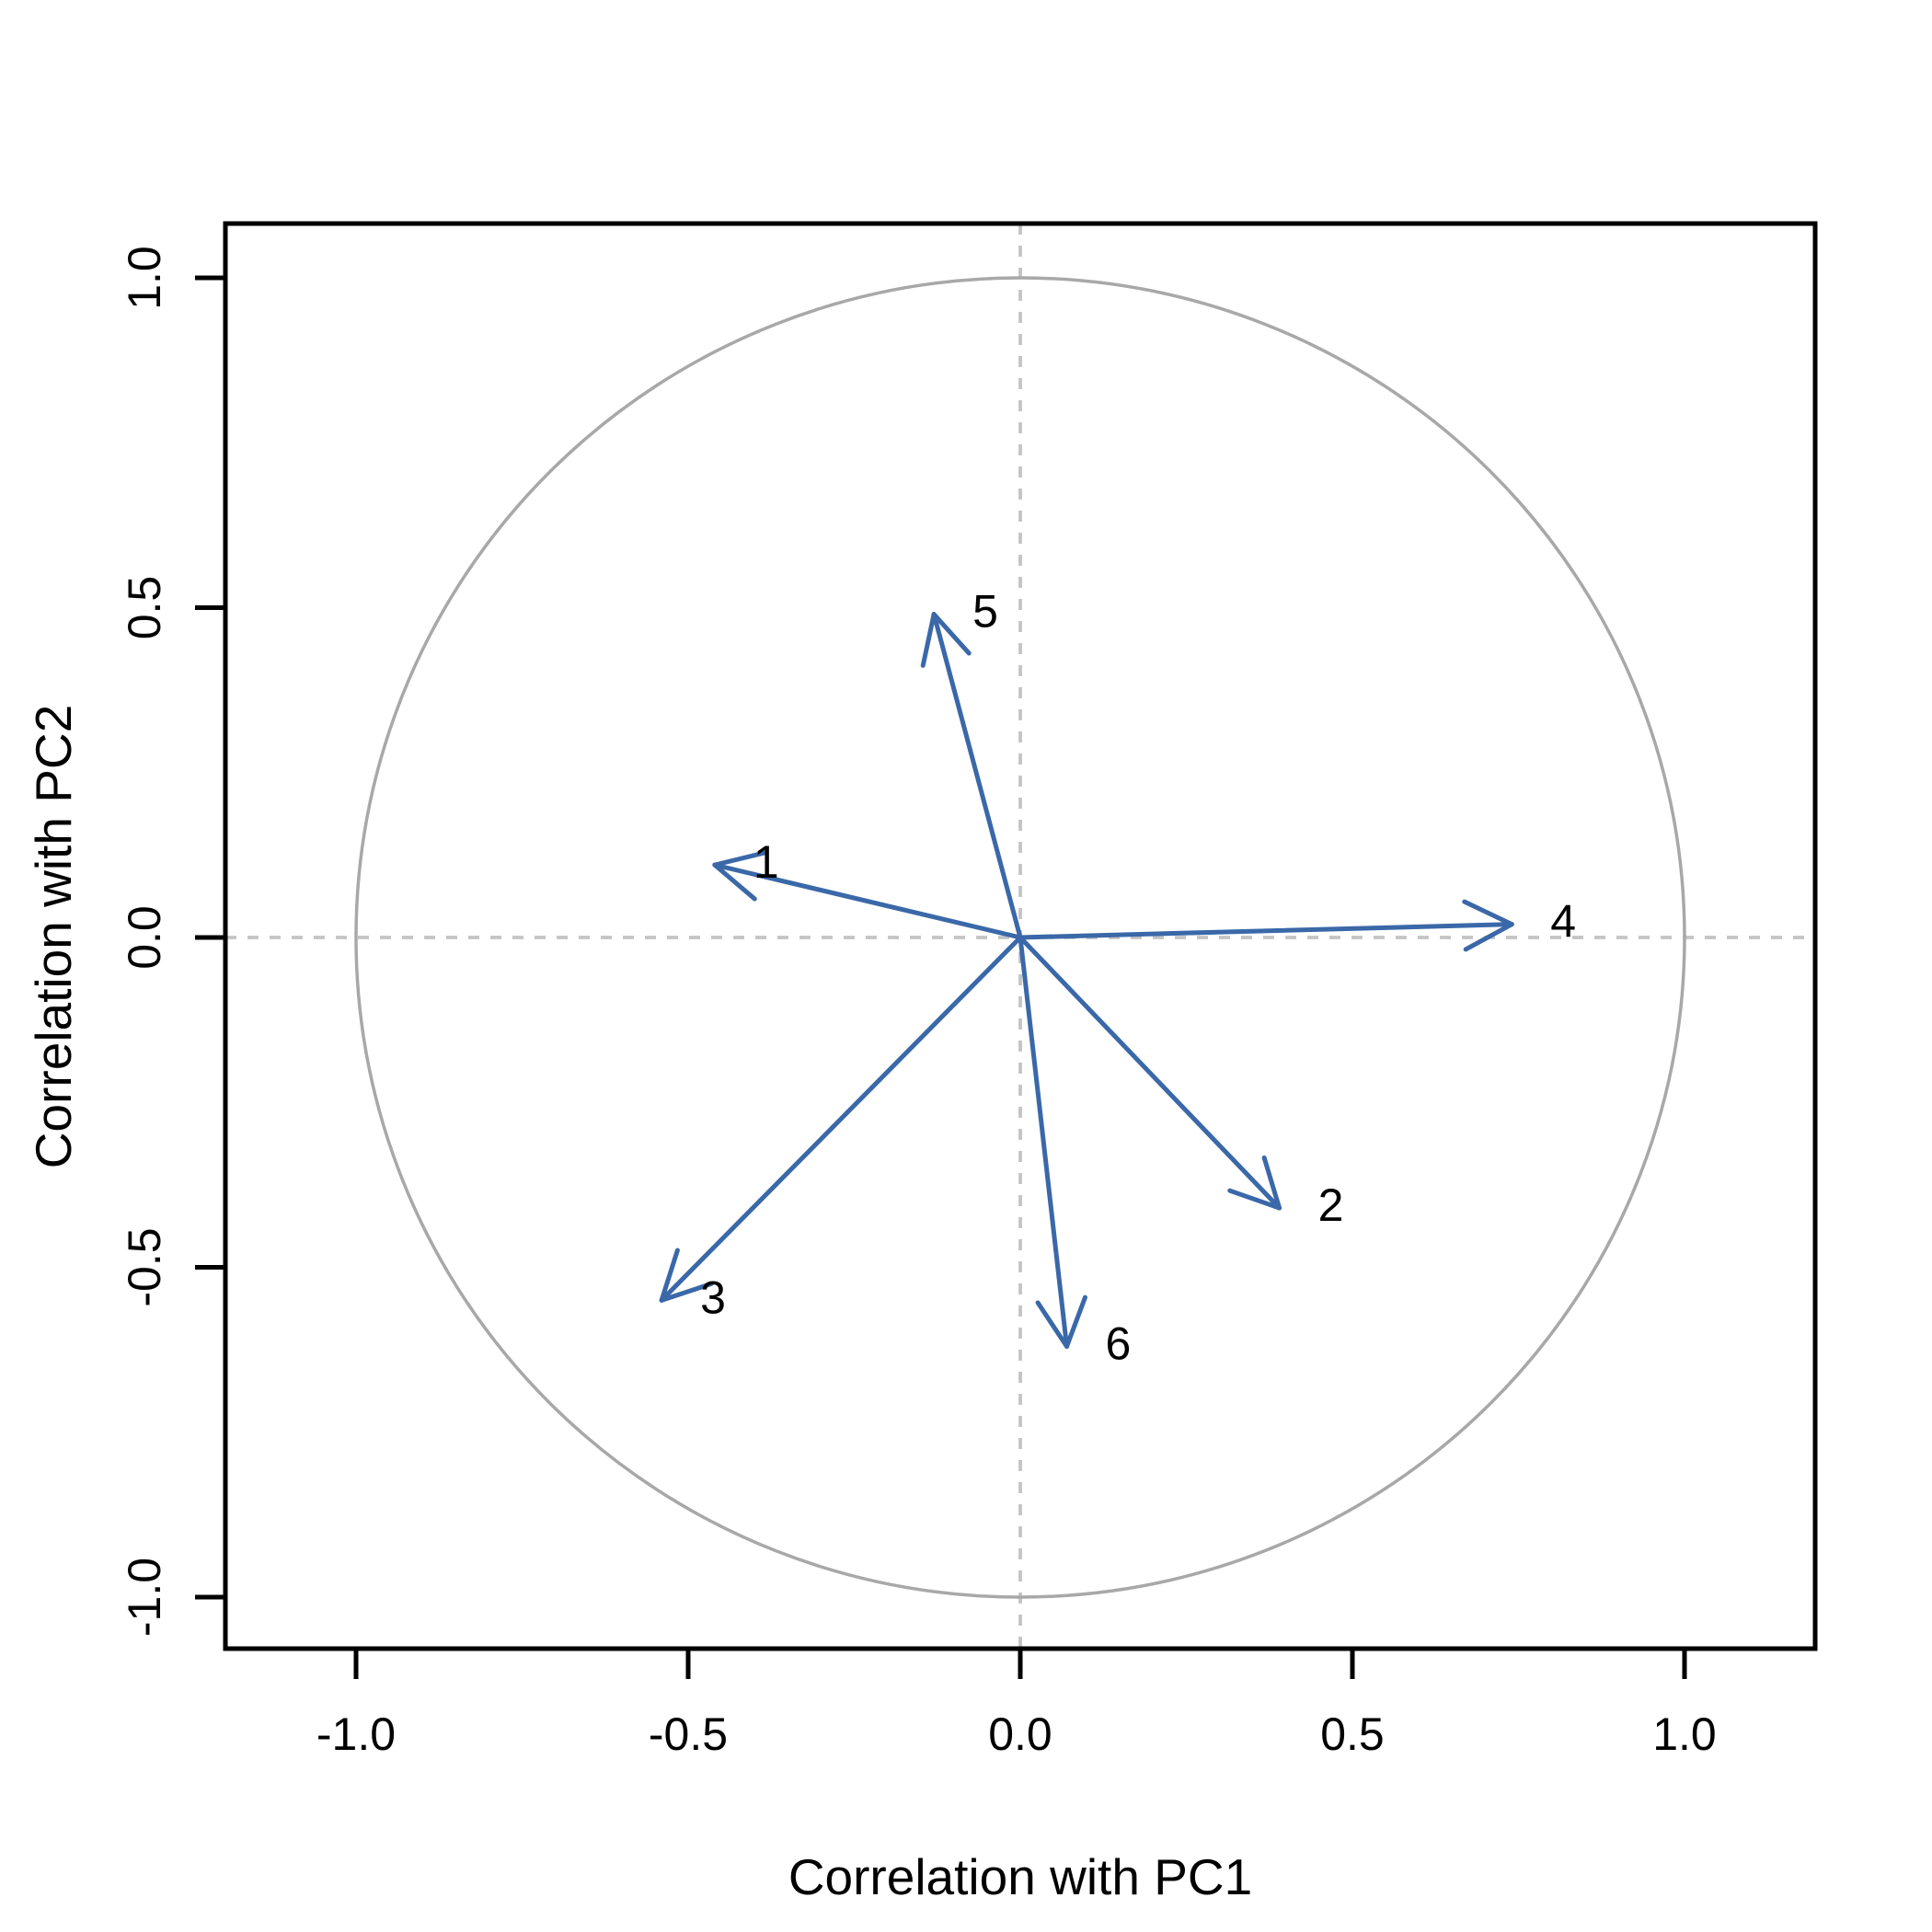  Describe the element at coordinates (1331, 1205) in the screenshot. I see `variable-label-2: 2` at that location.